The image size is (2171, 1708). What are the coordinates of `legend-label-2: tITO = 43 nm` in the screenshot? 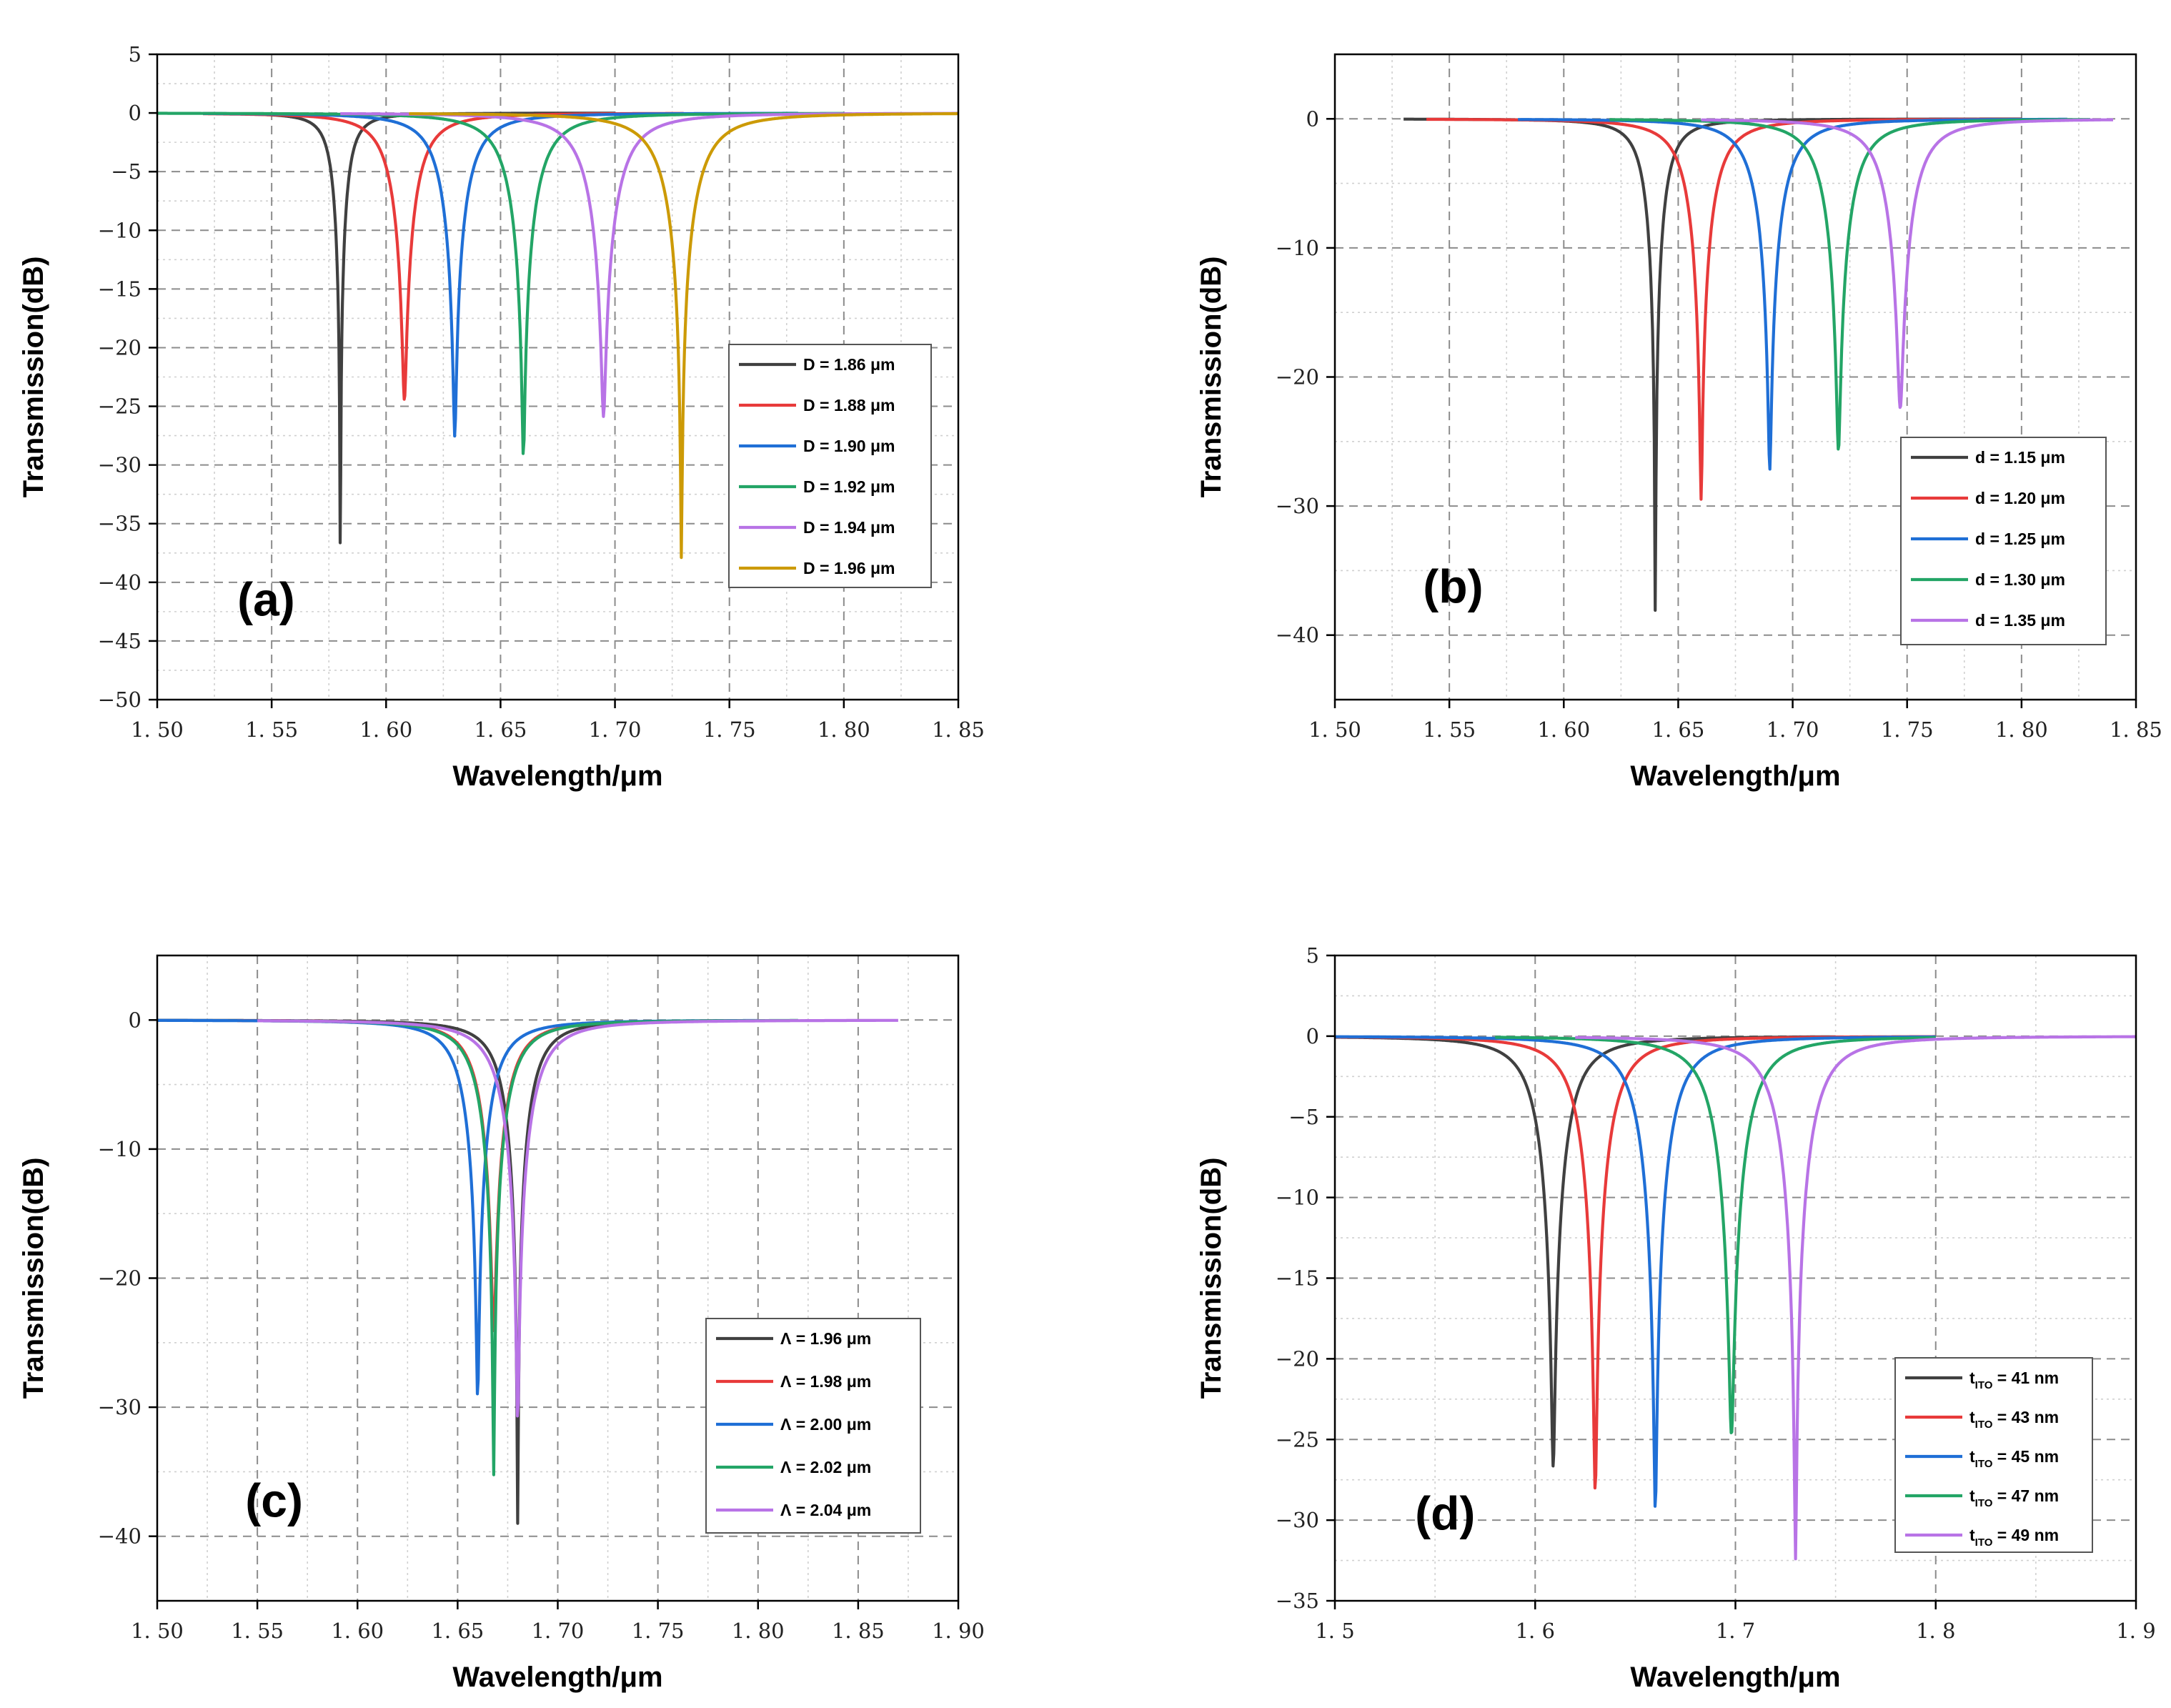 It's located at (2014, 1420).